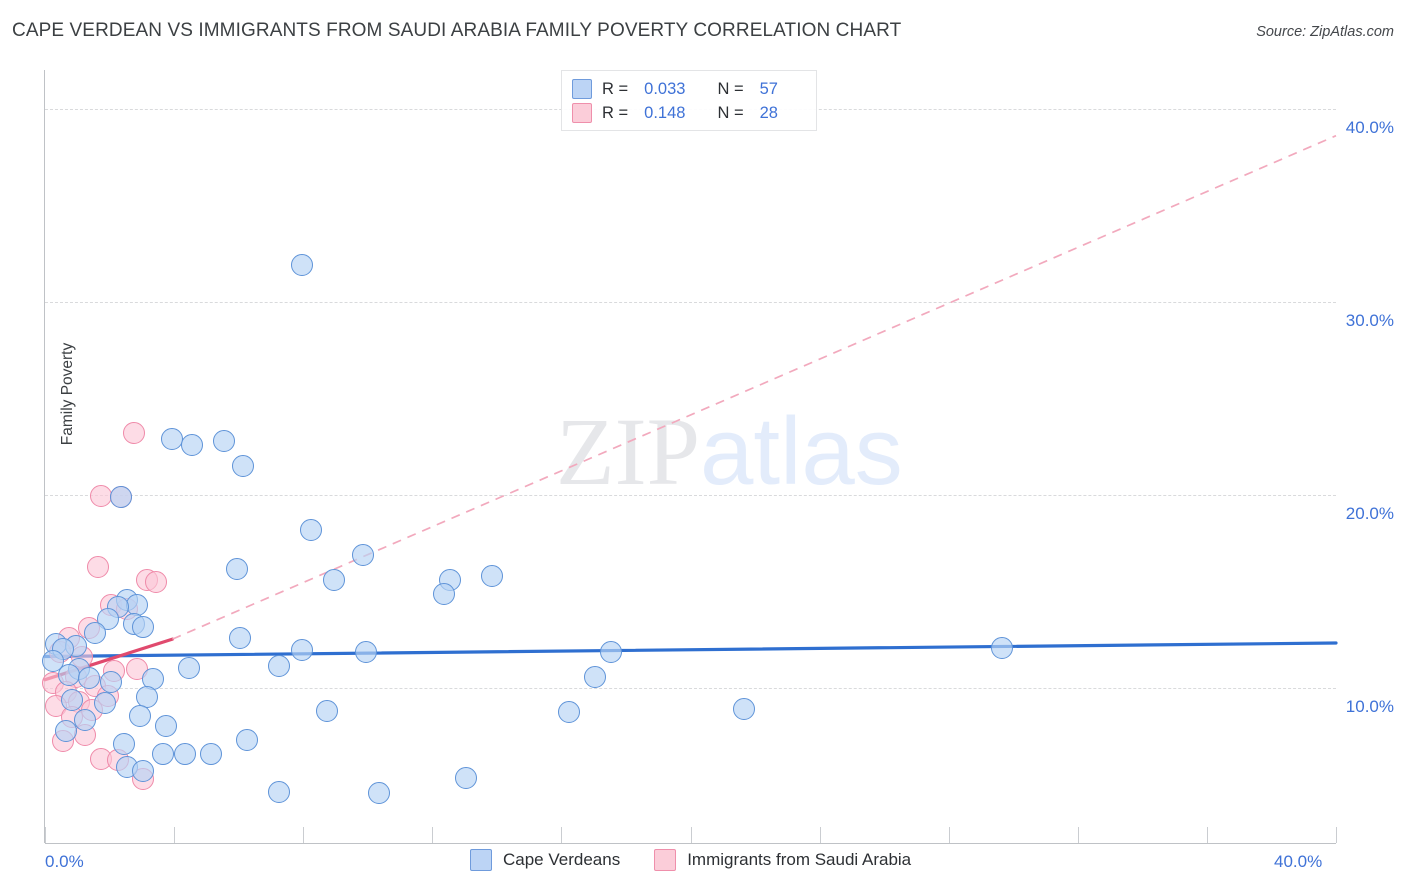  Describe the element at coordinates (690, 689) in the screenshot. I see `gridline-y-10.0%` at that location.